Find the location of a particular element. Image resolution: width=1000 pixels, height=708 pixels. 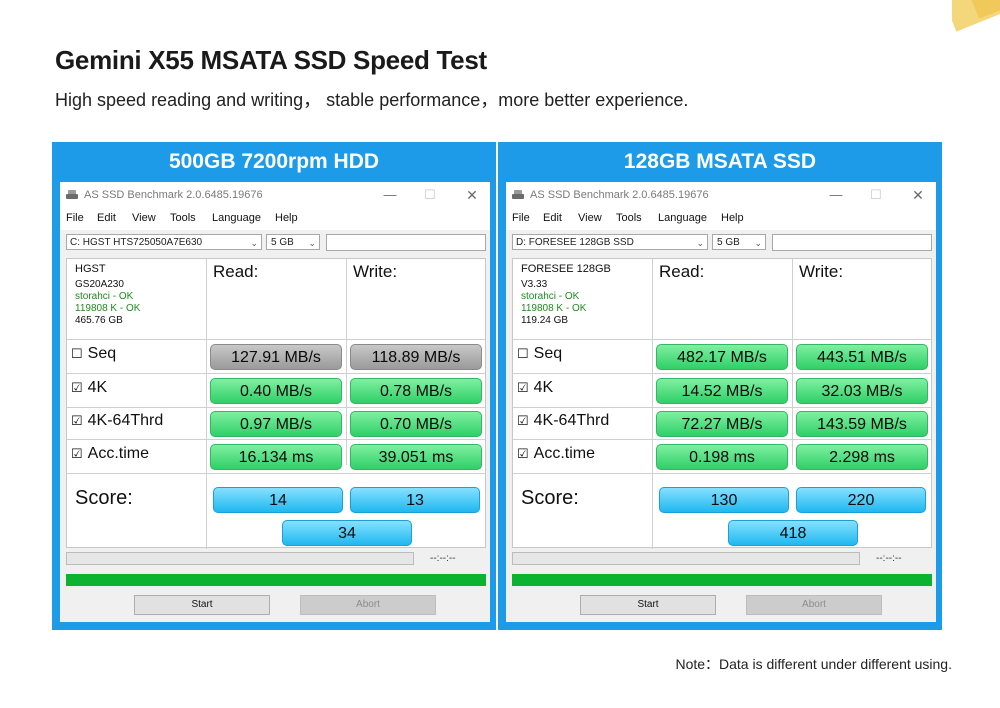

drive-select: D: FORESEE 128GB SSD ⌄ is located at coordinates (610, 242).